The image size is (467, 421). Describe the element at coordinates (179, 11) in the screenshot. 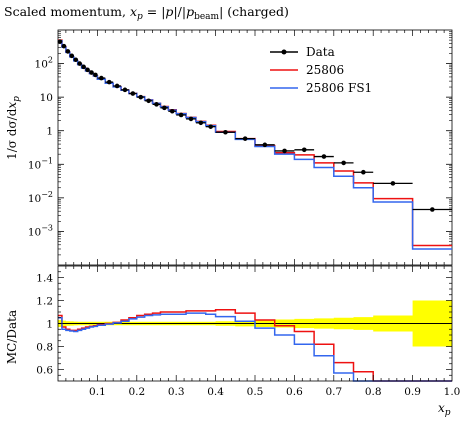

I see `title-mid: |/|` at that location.